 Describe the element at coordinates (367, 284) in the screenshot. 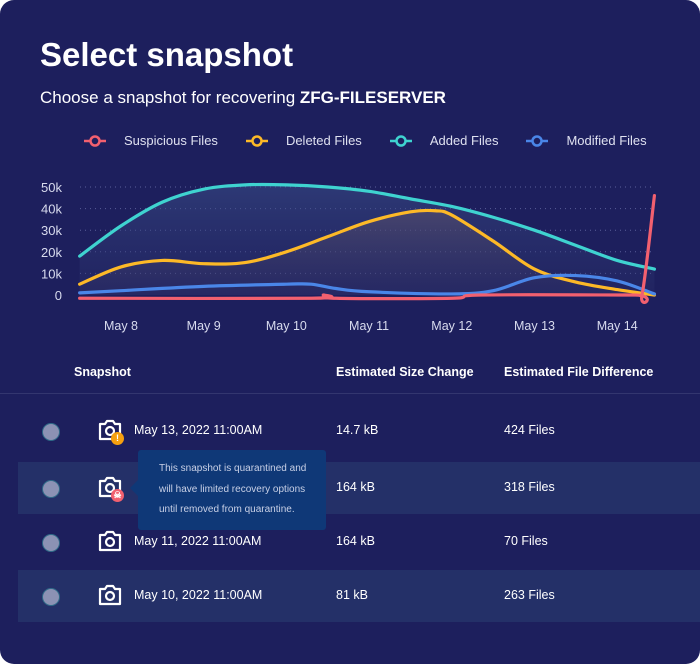

I see `modified-files-line` at that location.